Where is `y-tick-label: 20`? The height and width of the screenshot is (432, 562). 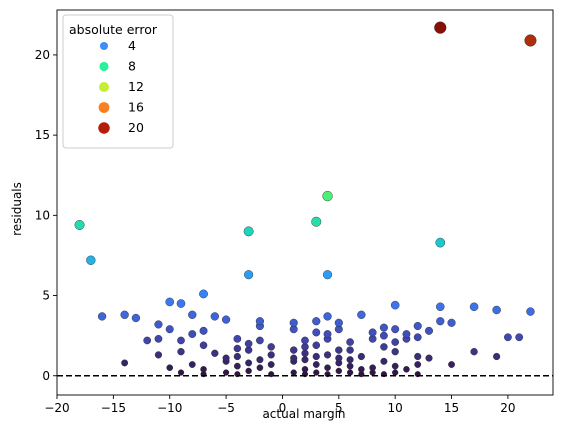
y-tick-label: 20 is located at coordinates (42, 55).